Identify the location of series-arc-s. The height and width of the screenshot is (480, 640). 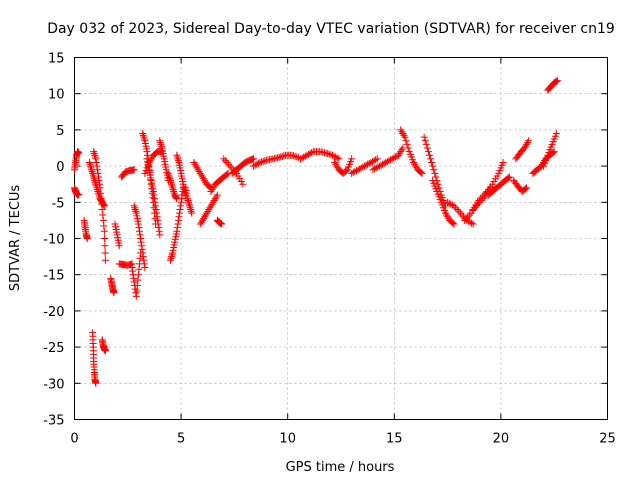
(176, 224).